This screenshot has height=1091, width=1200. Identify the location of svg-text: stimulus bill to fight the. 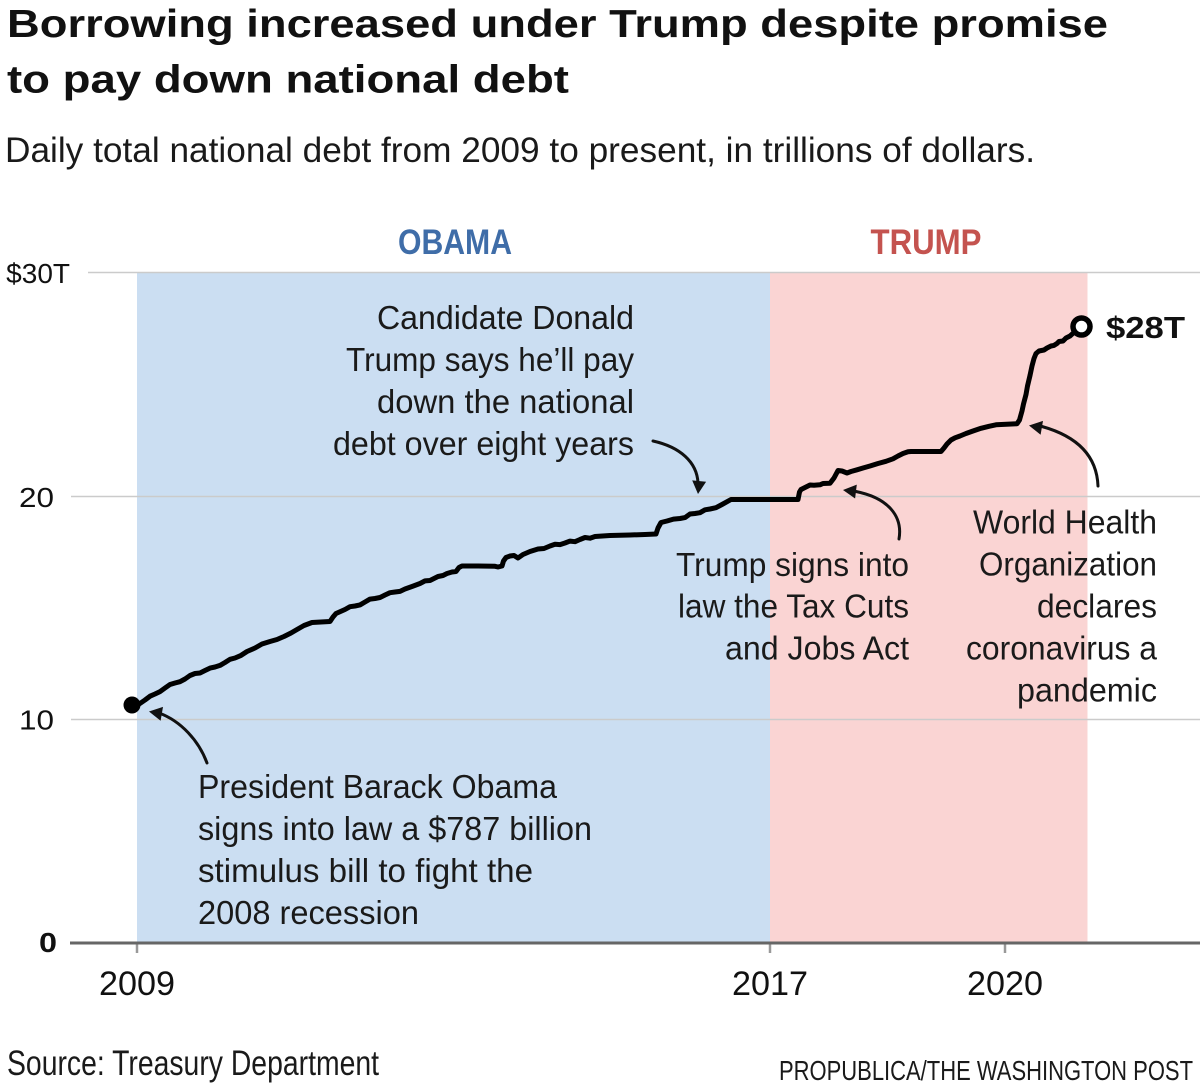
(365, 870).